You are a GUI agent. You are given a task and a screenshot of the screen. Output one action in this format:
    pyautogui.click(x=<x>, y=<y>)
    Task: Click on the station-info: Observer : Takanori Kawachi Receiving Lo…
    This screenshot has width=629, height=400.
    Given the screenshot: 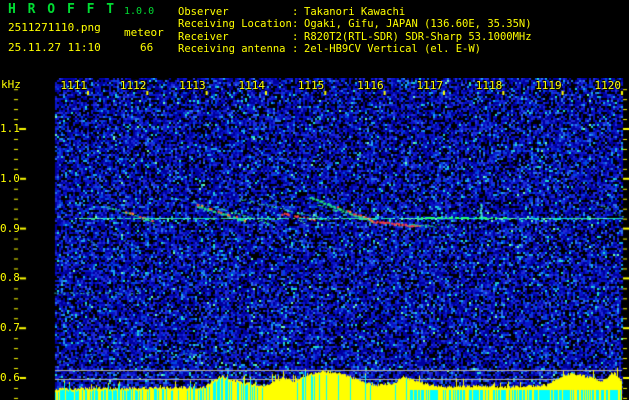 What is the action you would take?
    pyautogui.click(x=355, y=30)
    